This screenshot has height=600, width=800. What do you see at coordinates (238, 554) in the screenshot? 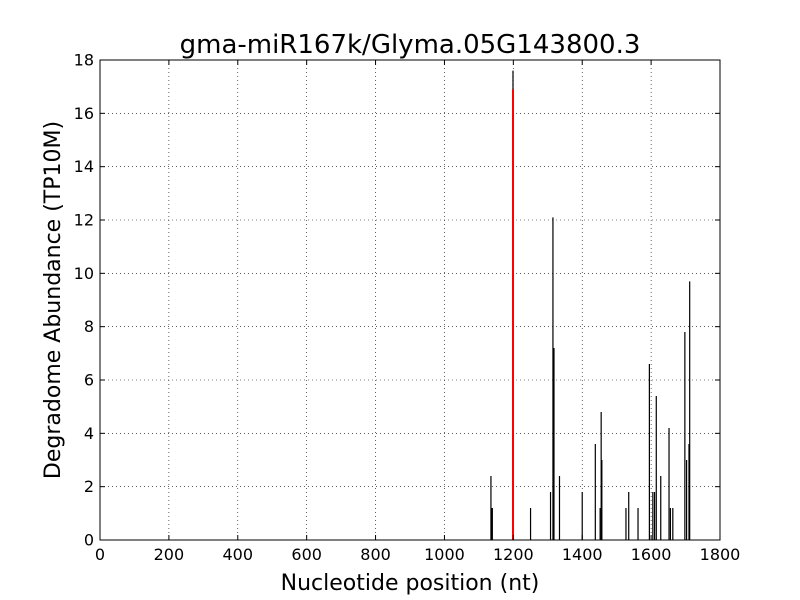
I see `x-tick-label: 400` at bounding box center [238, 554].